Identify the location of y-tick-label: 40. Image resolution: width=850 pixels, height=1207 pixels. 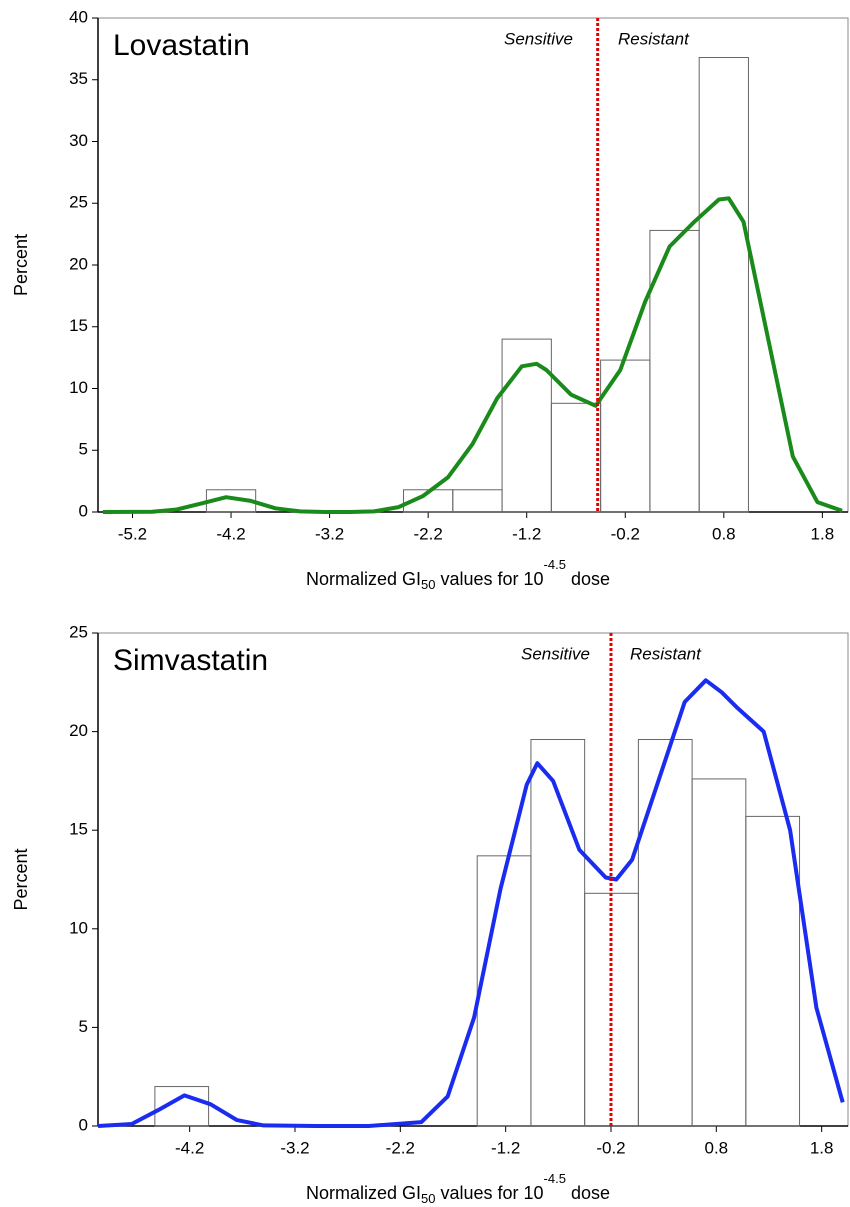
(78, 16).